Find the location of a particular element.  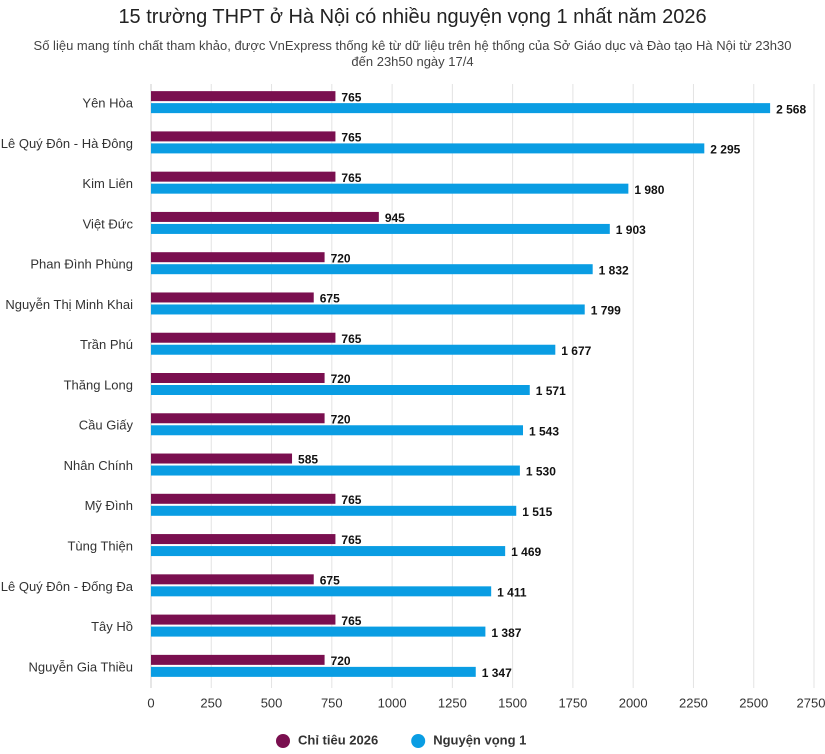

x-tick-label: 500 is located at coordinates (272, 702).